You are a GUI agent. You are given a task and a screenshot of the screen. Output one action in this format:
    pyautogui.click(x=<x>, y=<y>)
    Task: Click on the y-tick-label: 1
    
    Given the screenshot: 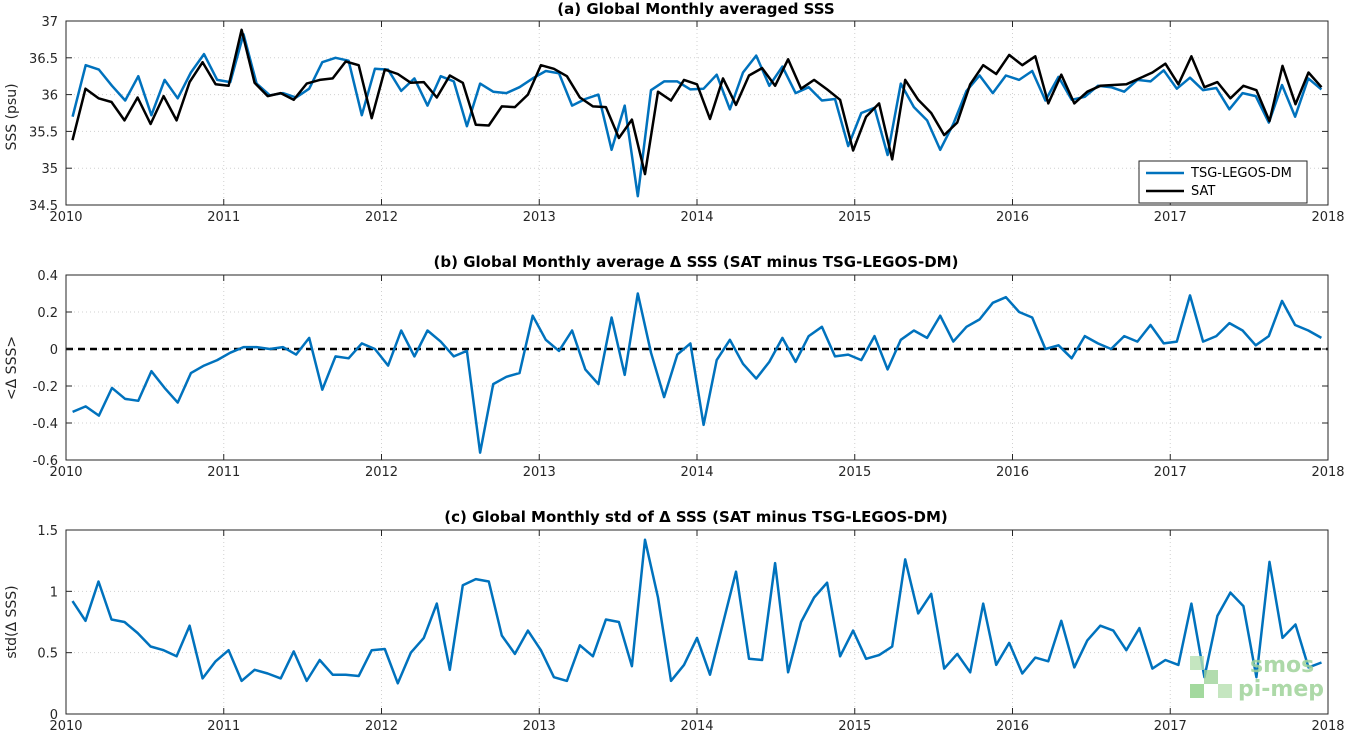 What is the action you would take?
    pyautogui.click(x=54, y=592)
    